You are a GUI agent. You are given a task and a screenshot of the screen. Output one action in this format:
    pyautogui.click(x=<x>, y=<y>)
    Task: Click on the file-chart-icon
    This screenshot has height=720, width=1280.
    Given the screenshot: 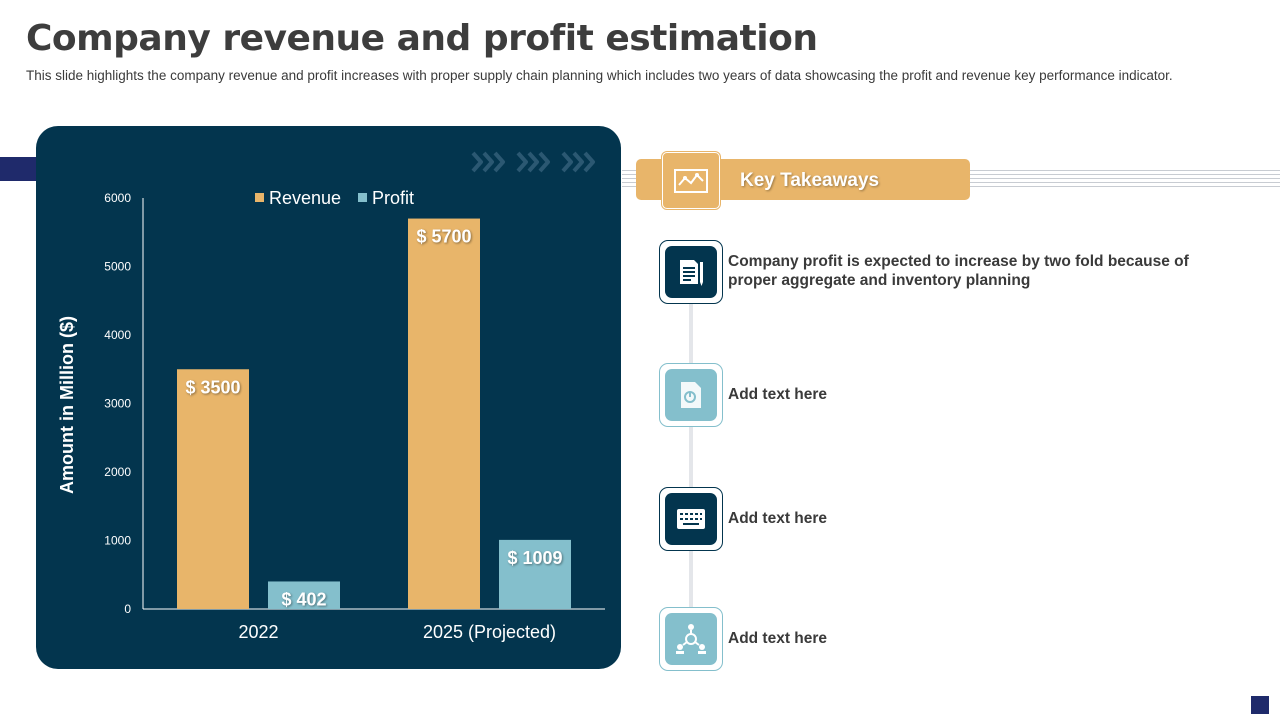 What is the action you would take?
    pyautogui.click(x=691, y=395)
    